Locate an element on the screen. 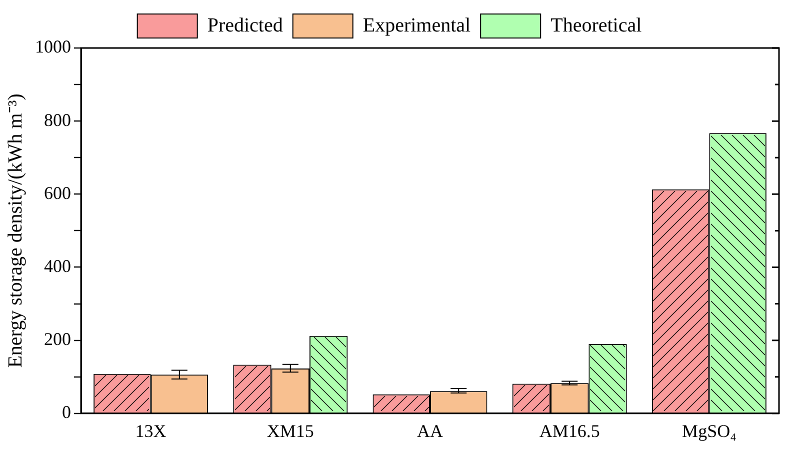 The image size is (801, 451). y-axis-title: Energy storage density/(kWh m⁻³) is located at coordinates (15, 231).